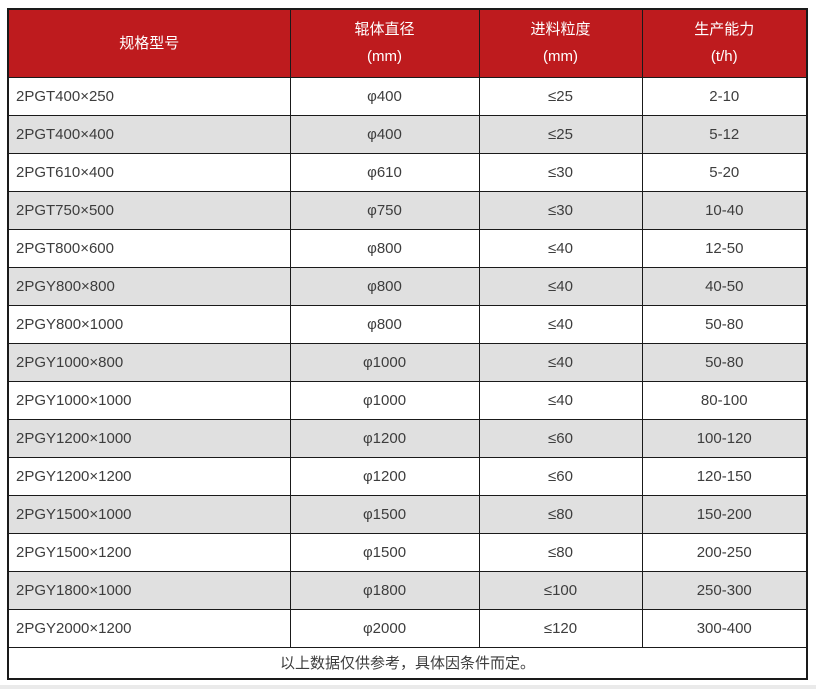 The height and width of the screenshot is (689, 816). I want to click on table-row: 2PGY2000×1200 φ2000 ≤120 300-400, so click(407, 628).